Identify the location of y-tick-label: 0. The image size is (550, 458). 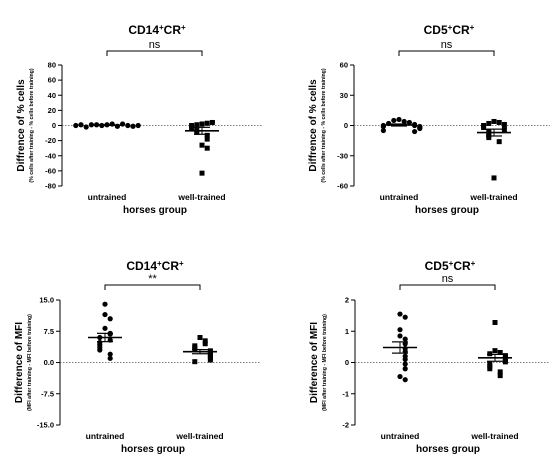
(54, 125).